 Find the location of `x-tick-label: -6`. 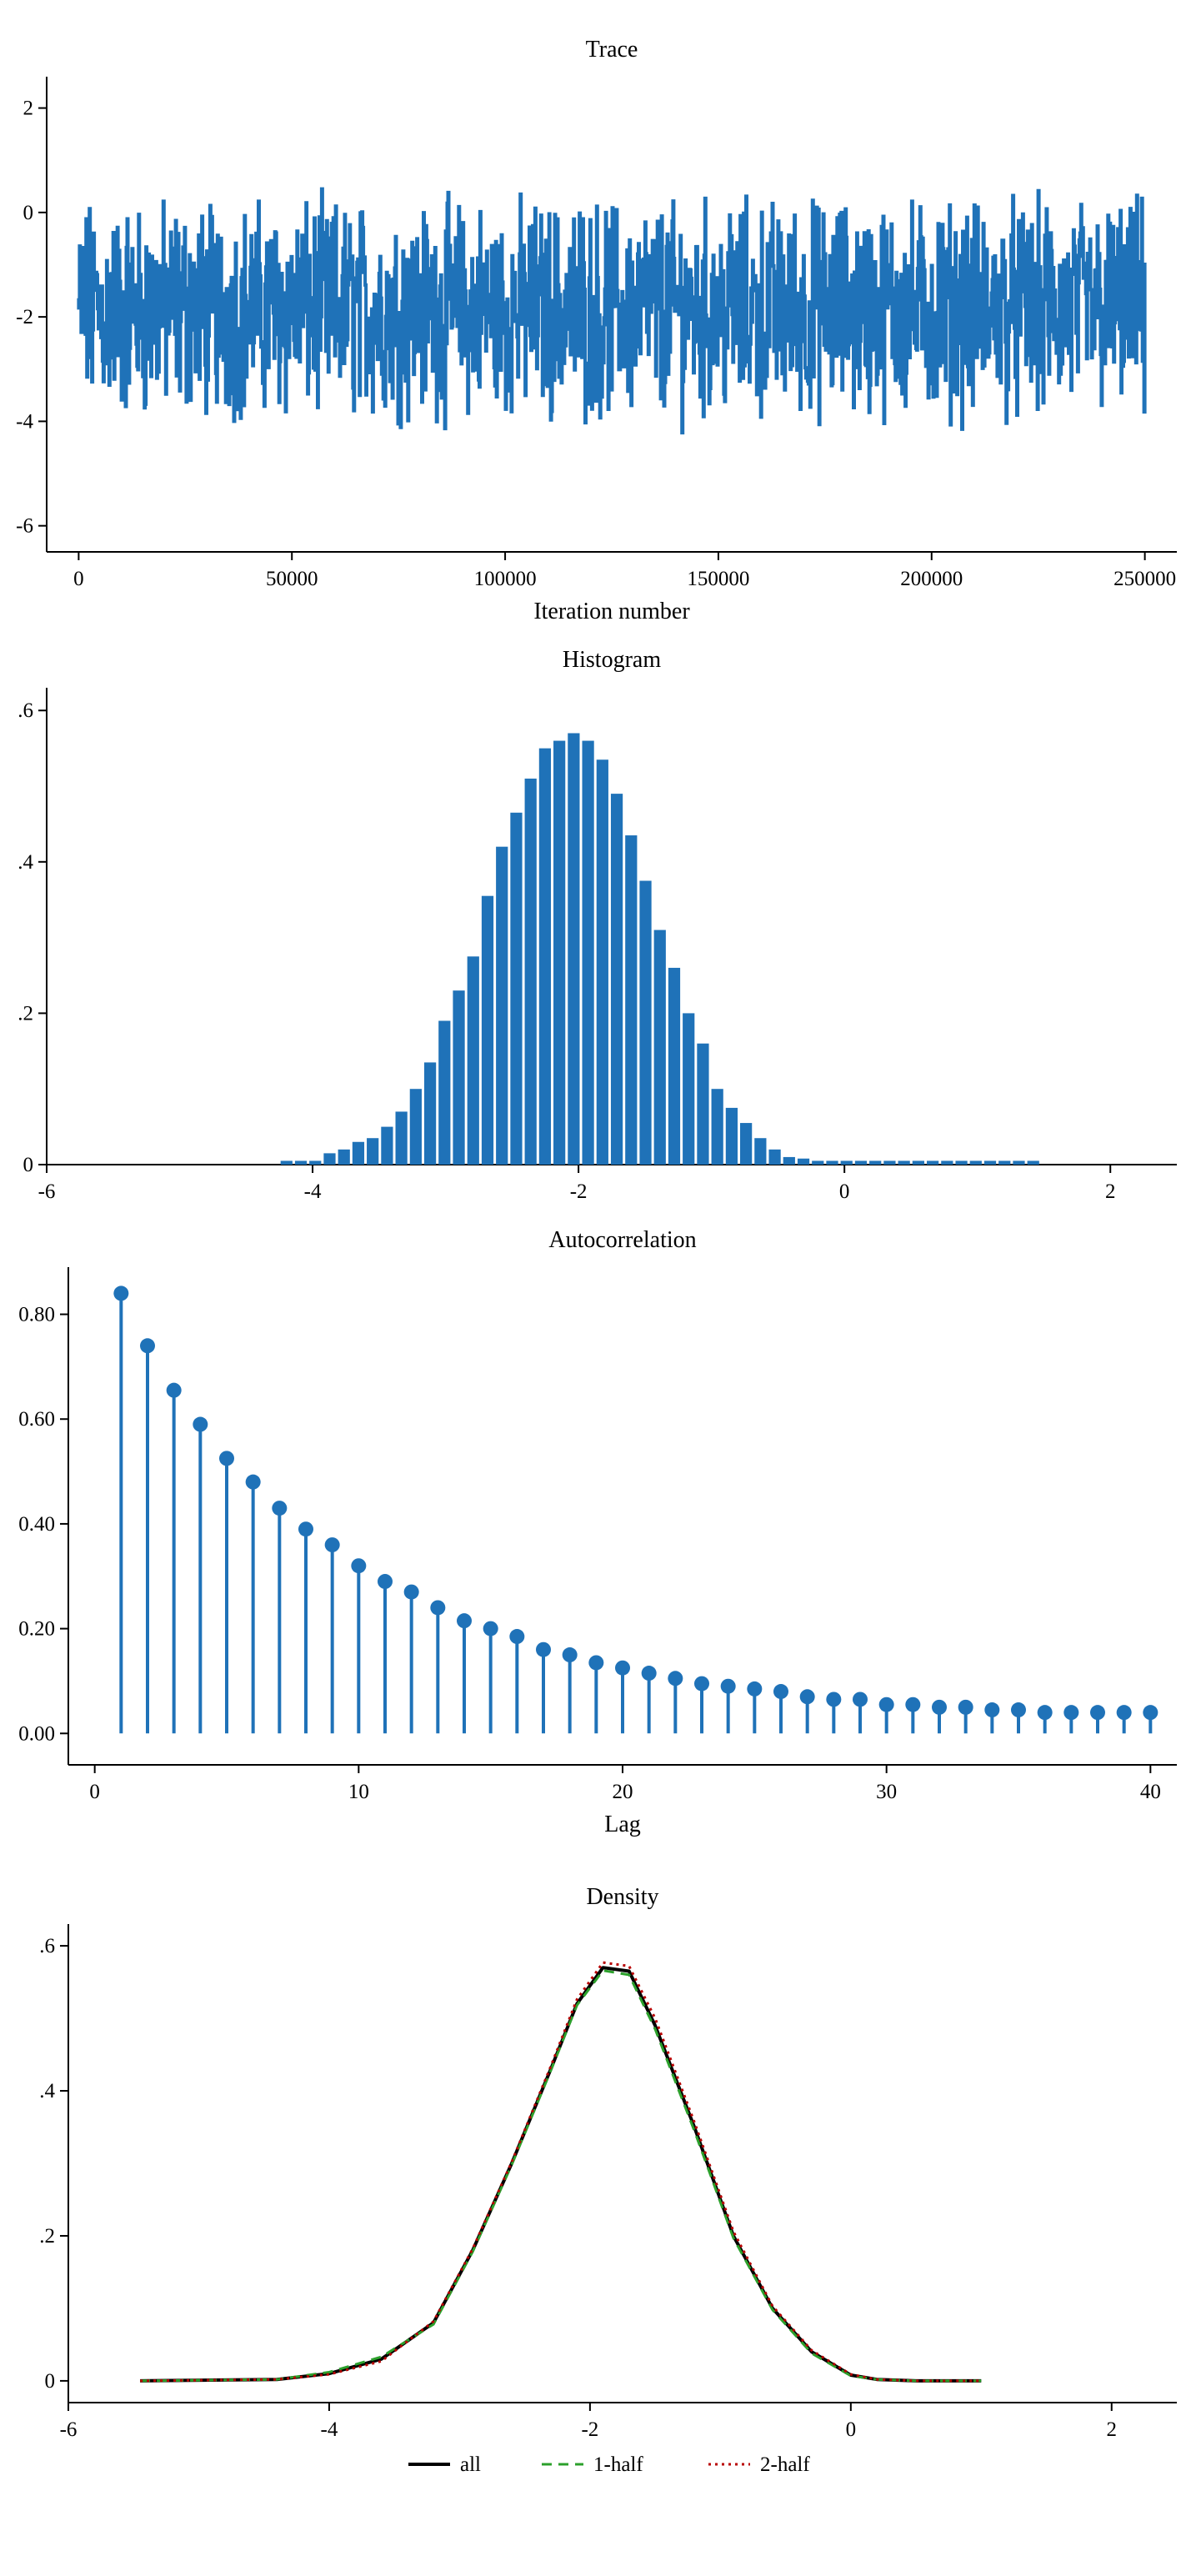

x-tick-label: -6 is located at coordinates (47, 1191).